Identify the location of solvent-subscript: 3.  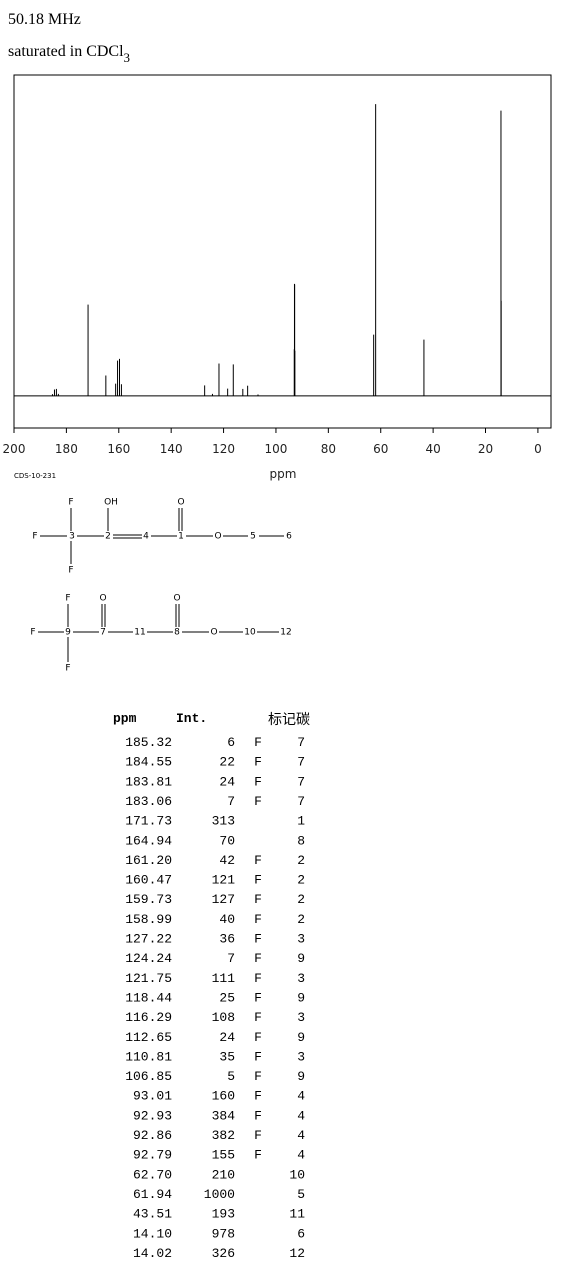
(127, 57).